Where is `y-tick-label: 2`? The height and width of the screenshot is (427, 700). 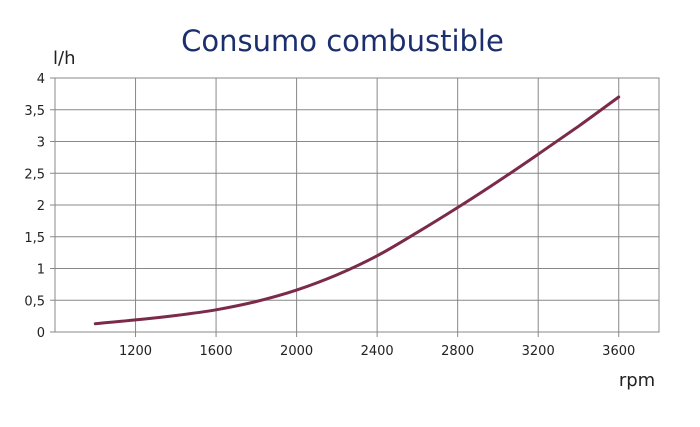 y-tick-label: 2 is located at coordinates (41, 206).